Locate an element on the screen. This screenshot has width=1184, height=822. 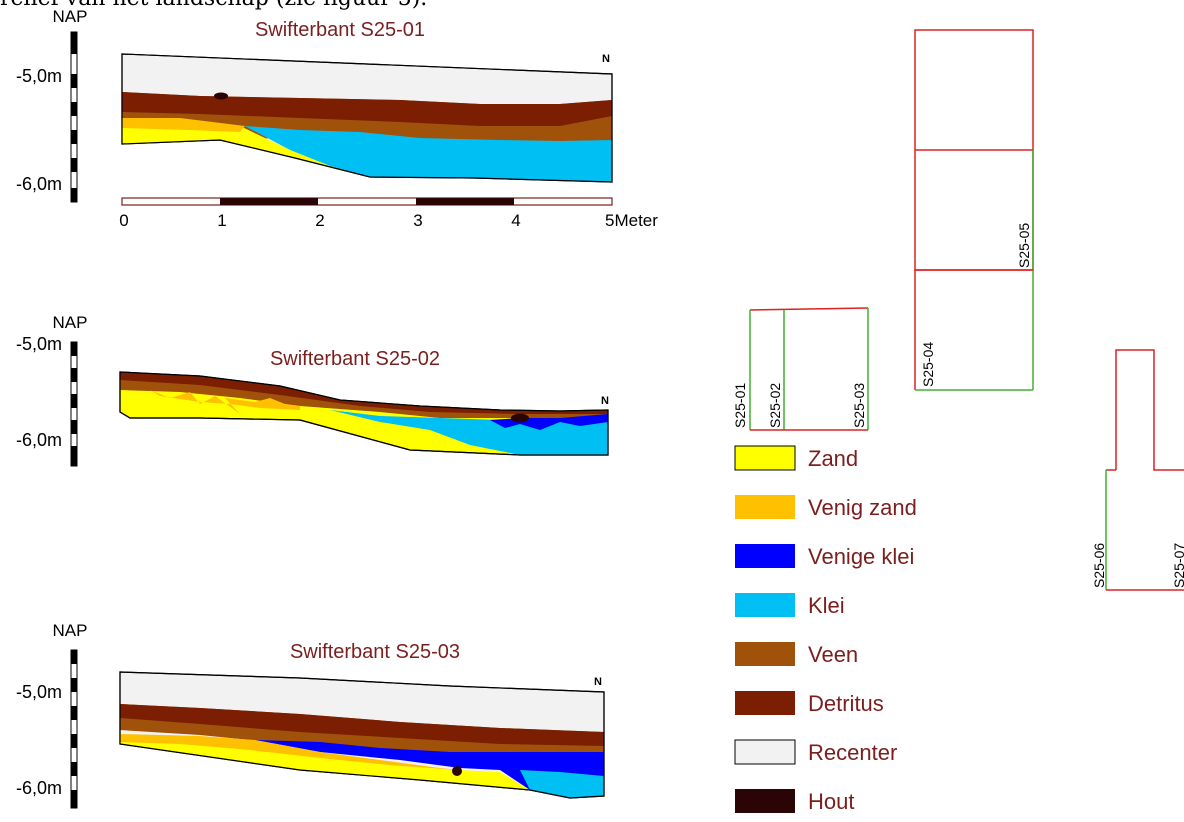
trench-label: S25-03 is located at coordinates (859, 405).